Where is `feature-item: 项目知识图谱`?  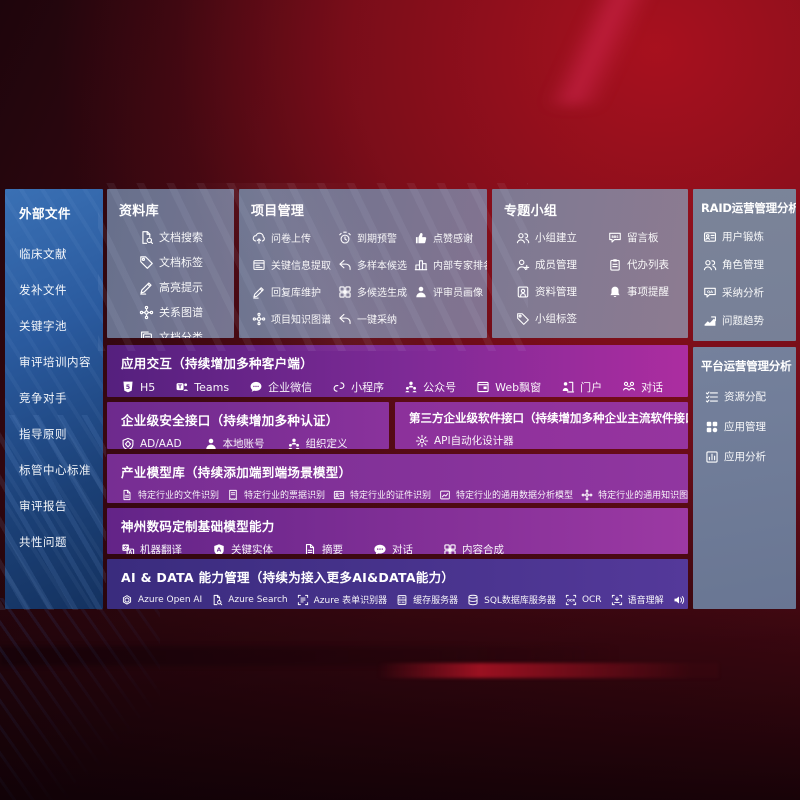
feature-item: 项目知识图谱 is located at coordinates (295, 318).